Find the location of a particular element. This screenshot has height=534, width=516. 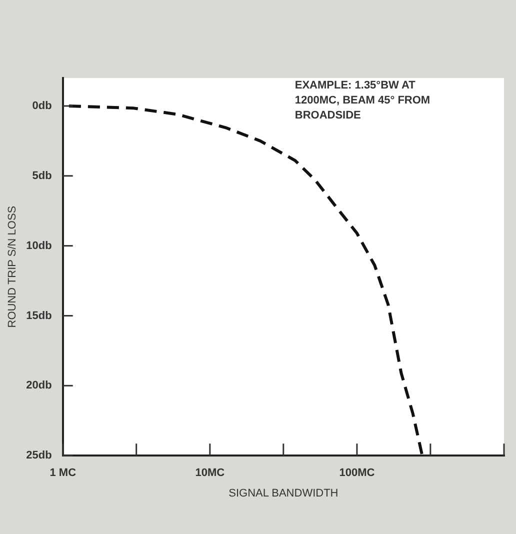

x-tick-label: 100MC is located at coordinates (357, 473).